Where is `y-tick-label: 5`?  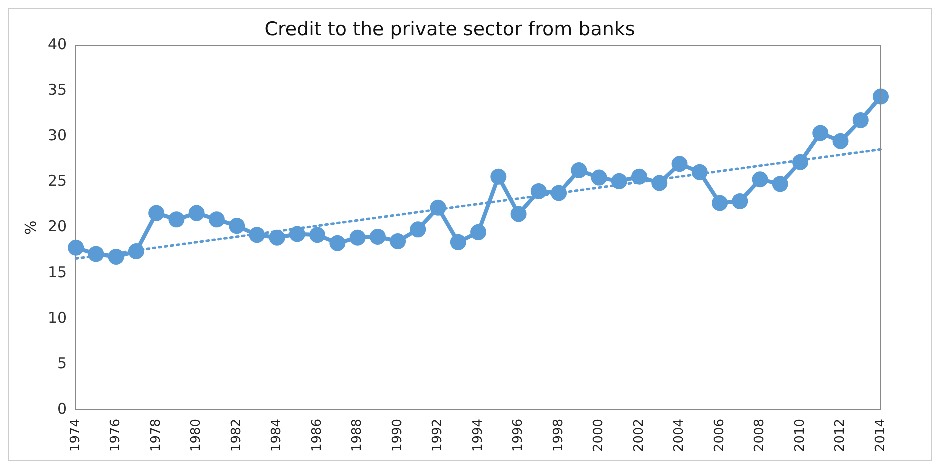
y-tick-label: 5 is located at coordinates (63, 363).